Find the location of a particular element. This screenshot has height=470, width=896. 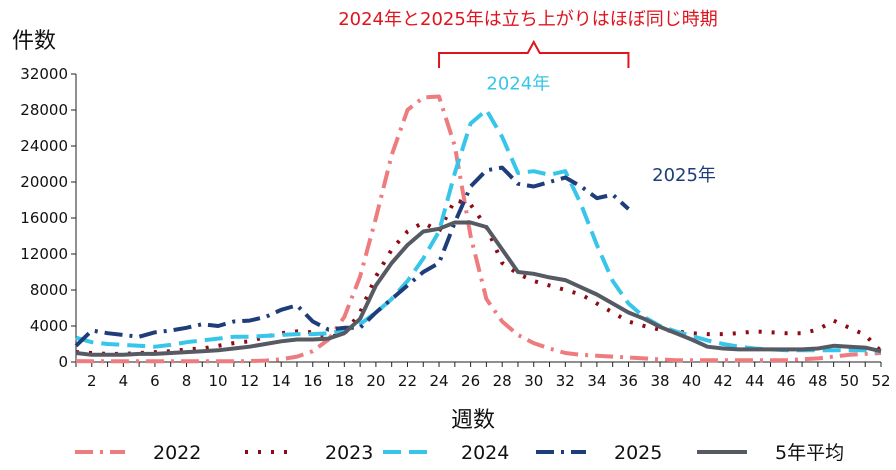

y-axis-title: 件数 is located at coordinates (34, 41).